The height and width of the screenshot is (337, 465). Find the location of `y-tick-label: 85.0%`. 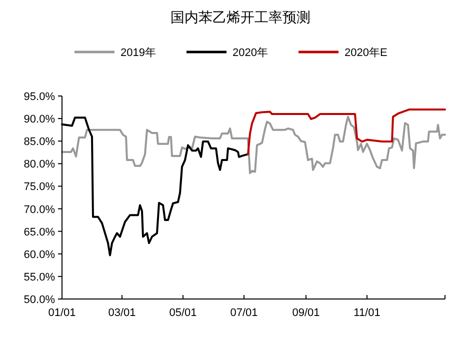

y-tick-label: 85.0% is located at coordinates (40, 142).